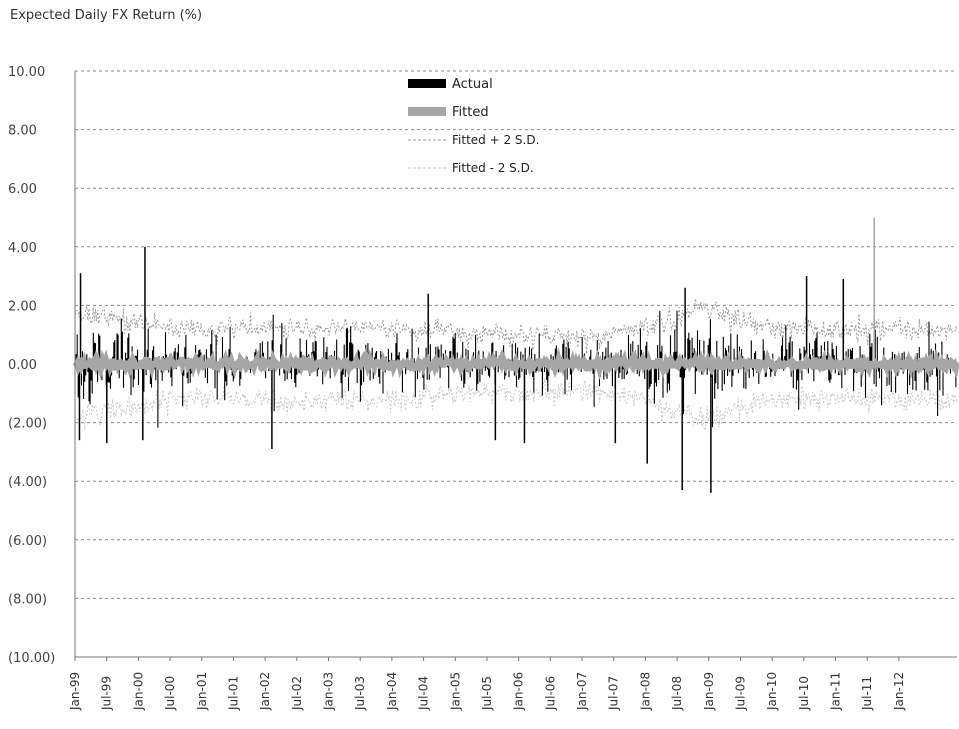 The image size is (959, 729). What do you see at coordinates (75, 691) in the screenshot?
I see `x-tick-label: Jan-99` at bounding box center [75, 691].